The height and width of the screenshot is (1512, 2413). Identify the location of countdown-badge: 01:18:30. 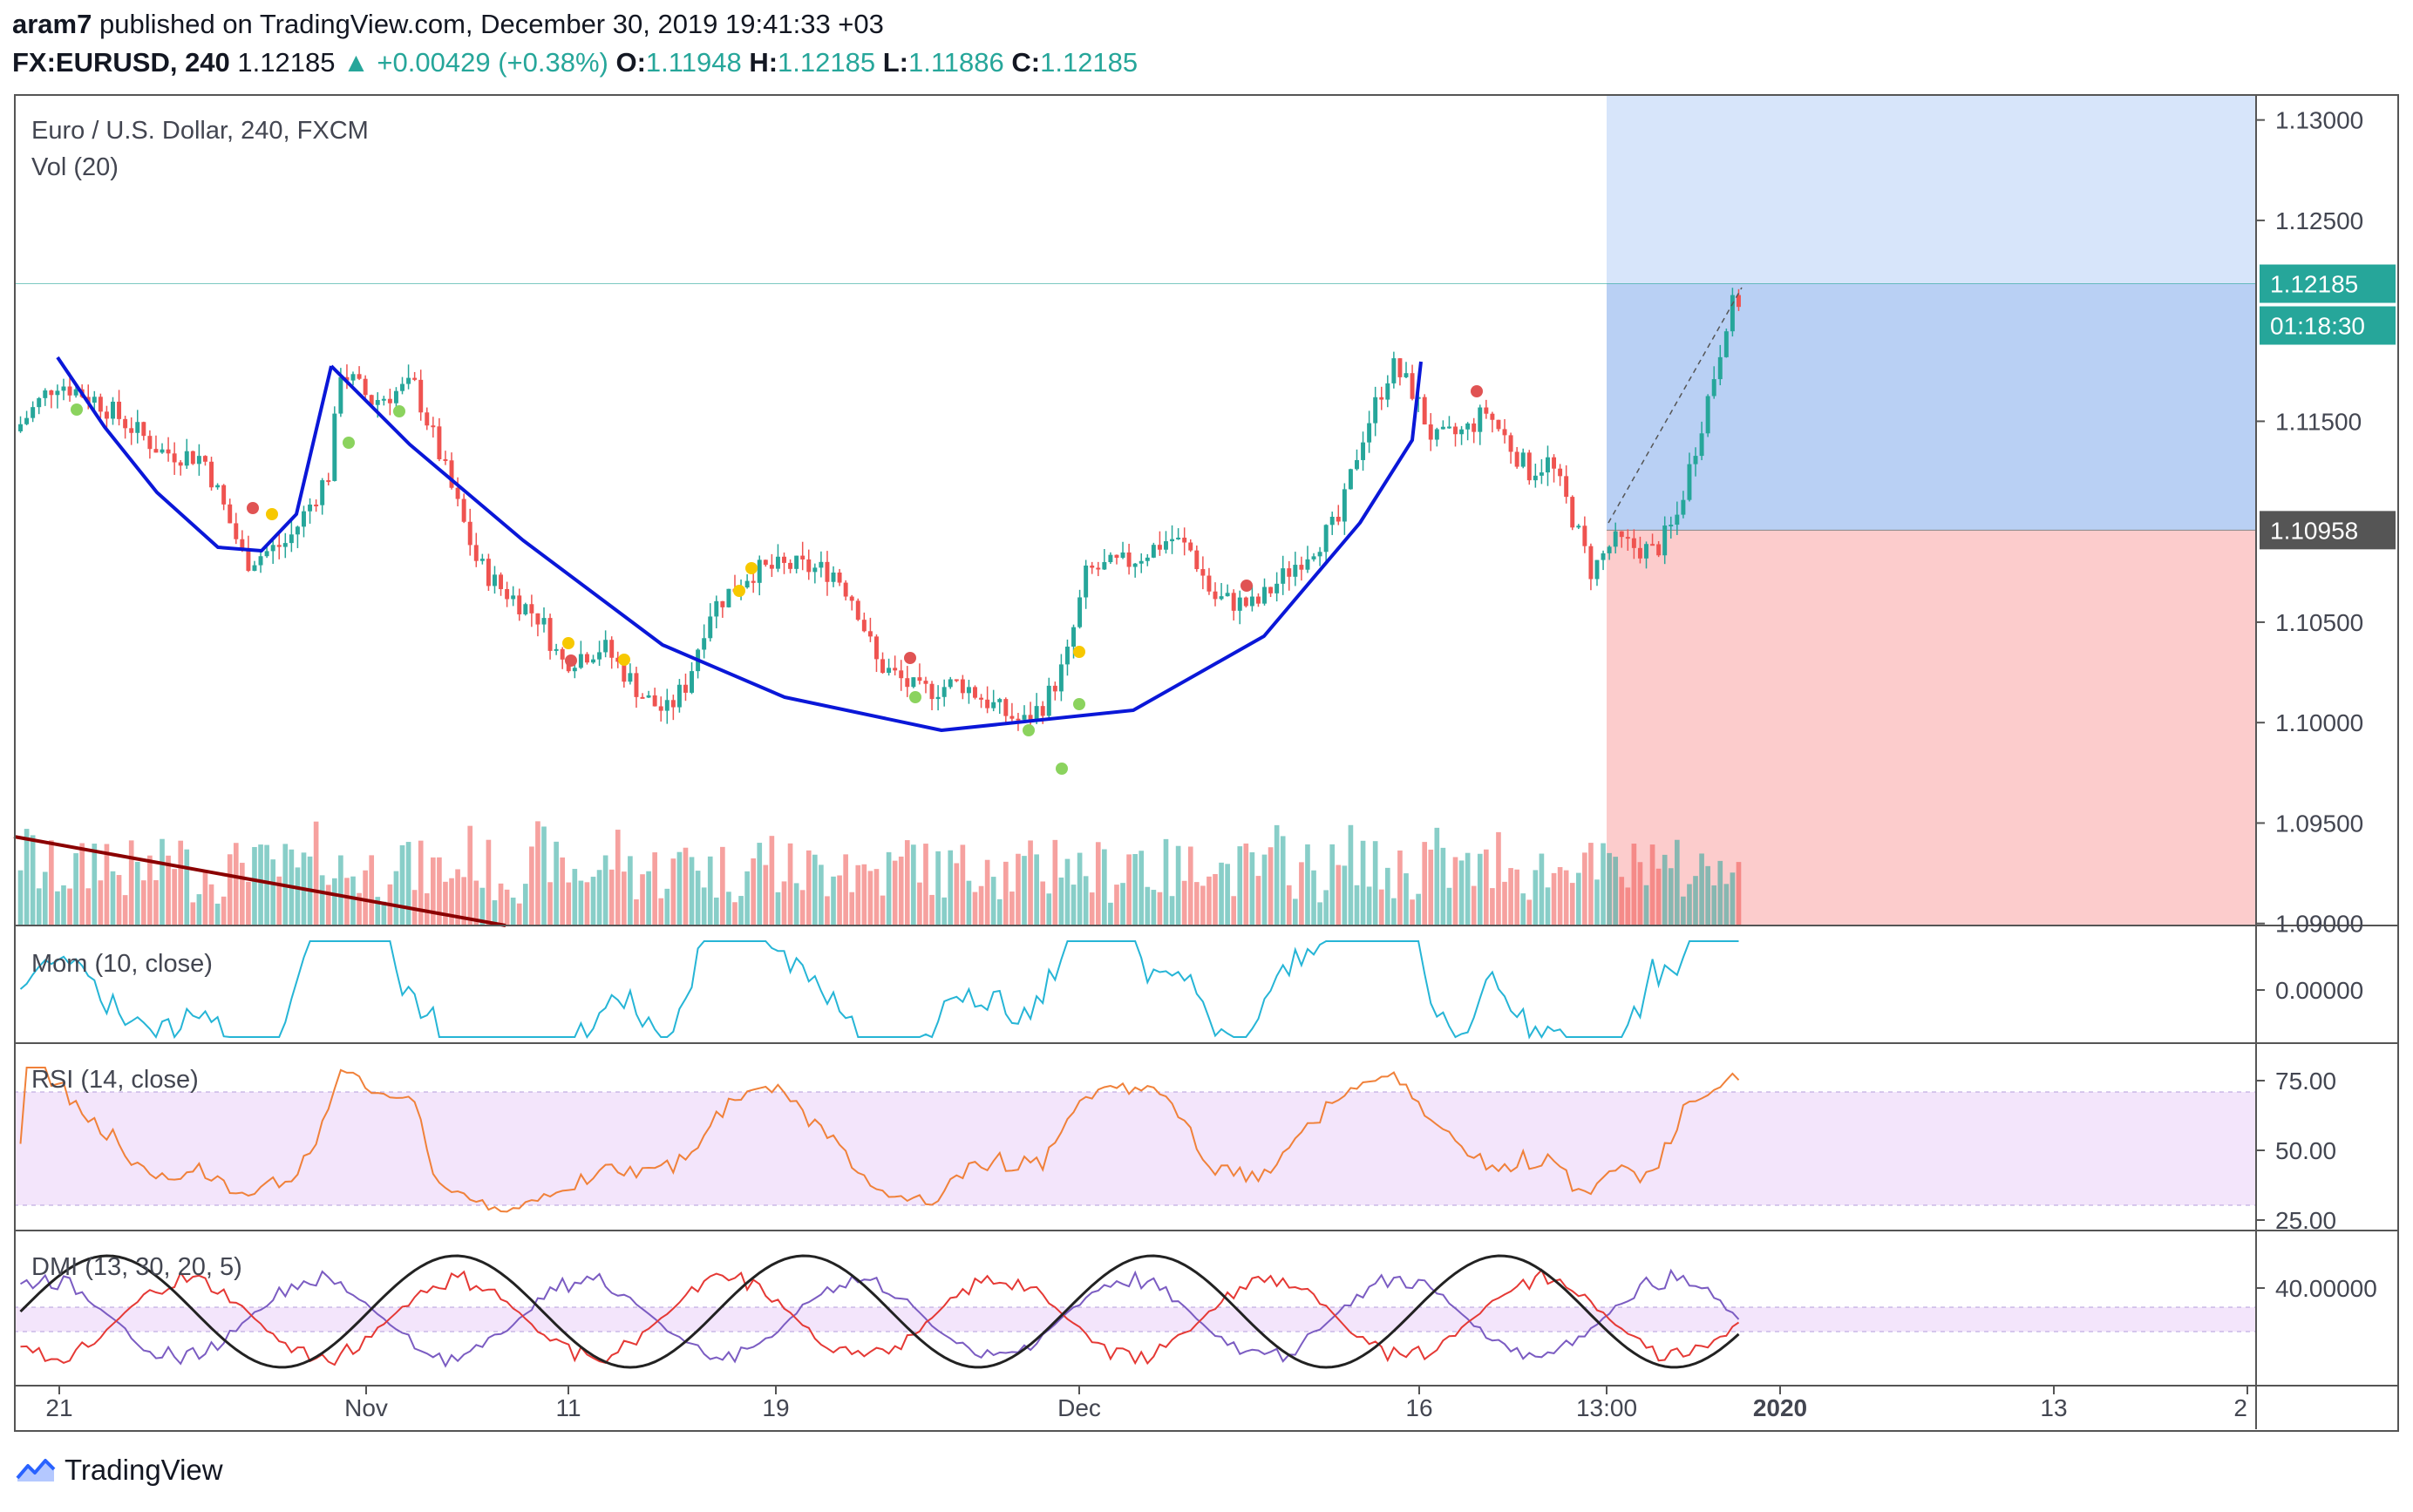
(2318, 326).